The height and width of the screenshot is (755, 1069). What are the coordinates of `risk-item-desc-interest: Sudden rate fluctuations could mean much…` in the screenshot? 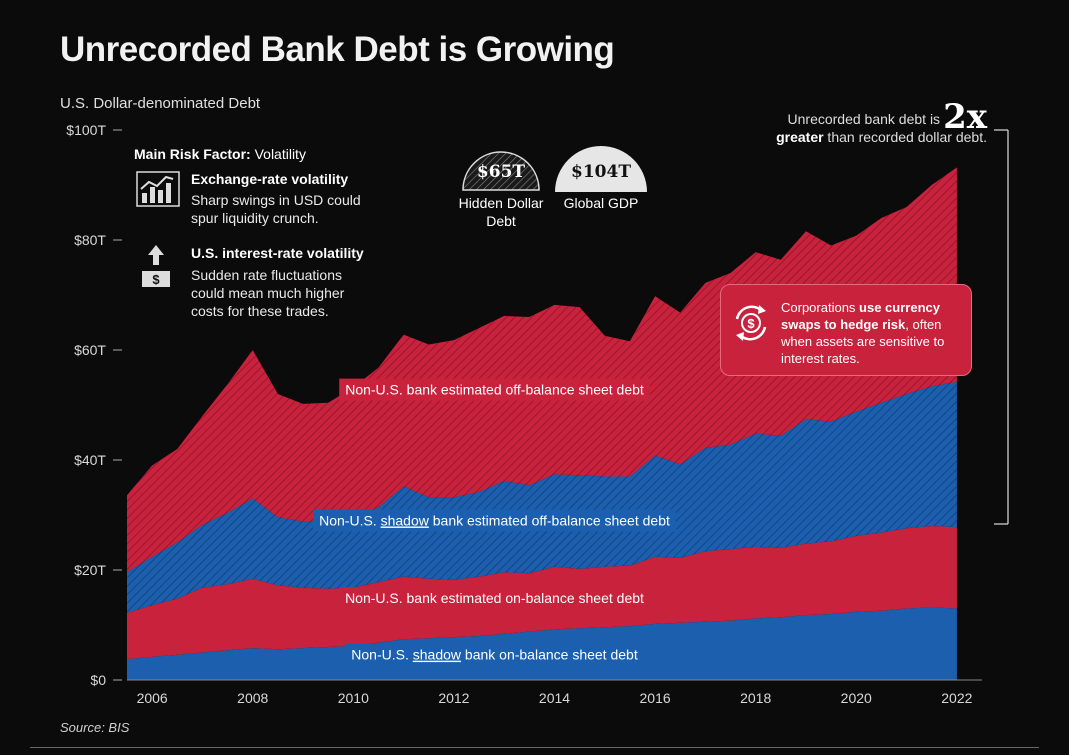 It's located at (268, 293).